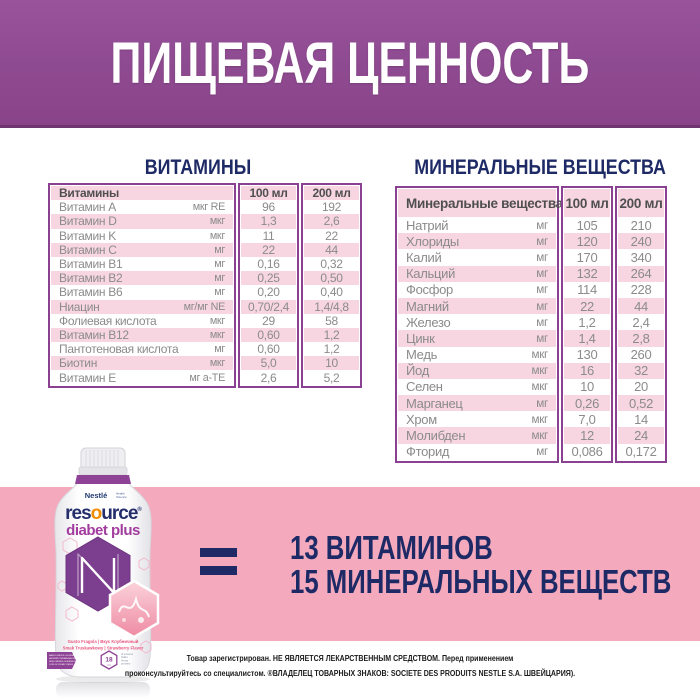 The image size is (700, 700). Describe the element at coordinates (641, 322) in the screenshot. I see `value-200ml: 2,4` at that location.